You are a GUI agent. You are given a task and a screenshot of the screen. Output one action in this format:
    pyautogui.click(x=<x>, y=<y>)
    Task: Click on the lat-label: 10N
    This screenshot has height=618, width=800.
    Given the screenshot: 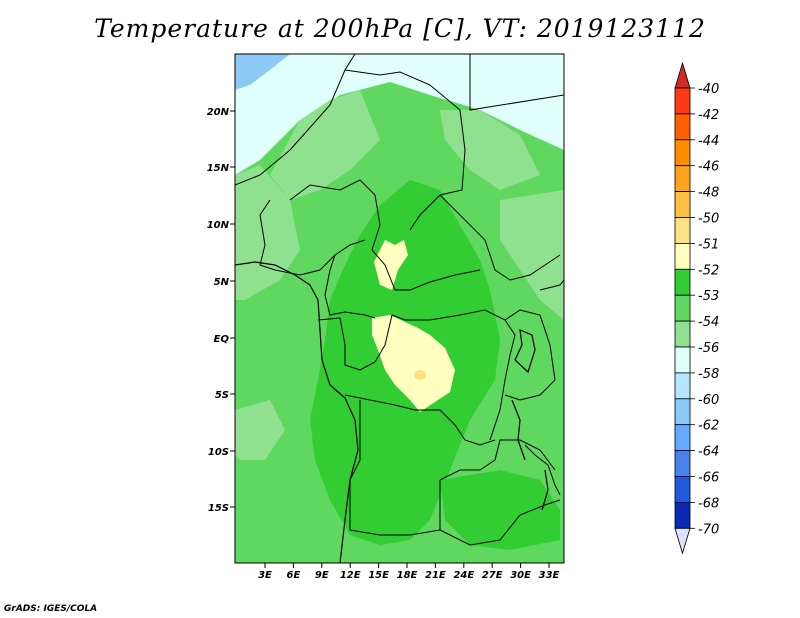 What is the action you would take?
    pyautogui.click(x=218, y=225)
    